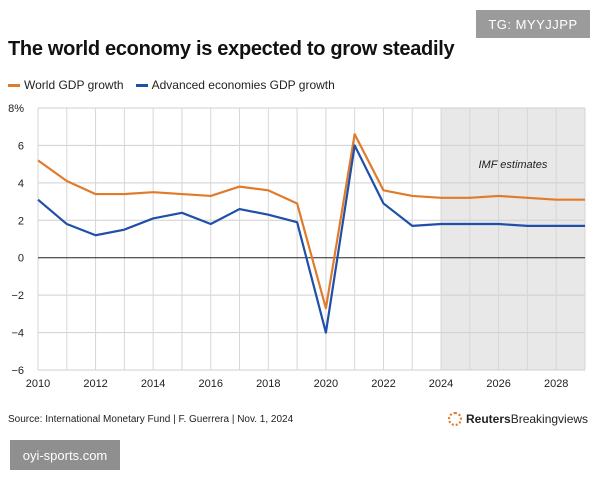 This screenshot has height=480, width=600. Describe the element at coordinates (21, 184) in the screenshot. I see `y-tick-label: 4` at that location.